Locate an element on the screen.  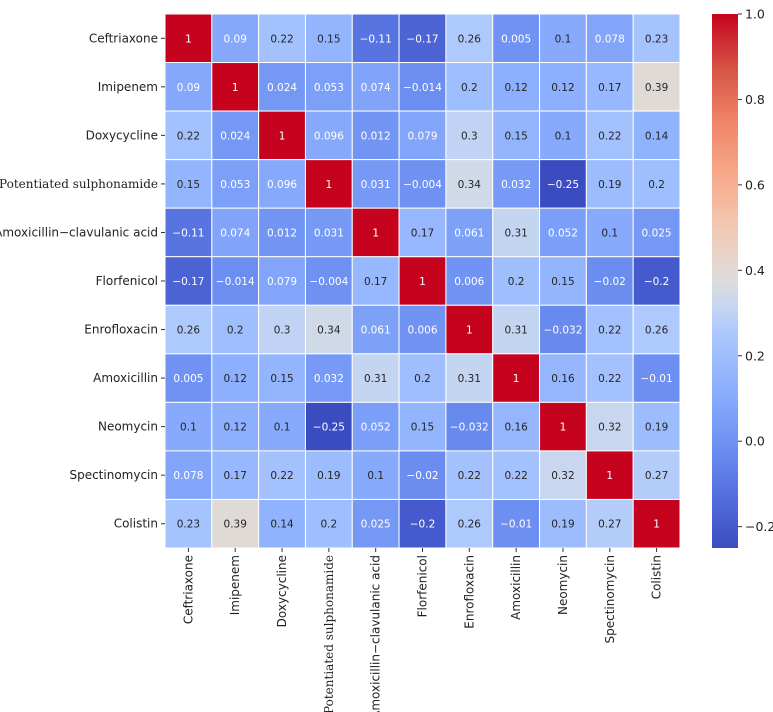
x-tick-label: Potentiated sulphonamide is located at coordinates (329, 633).